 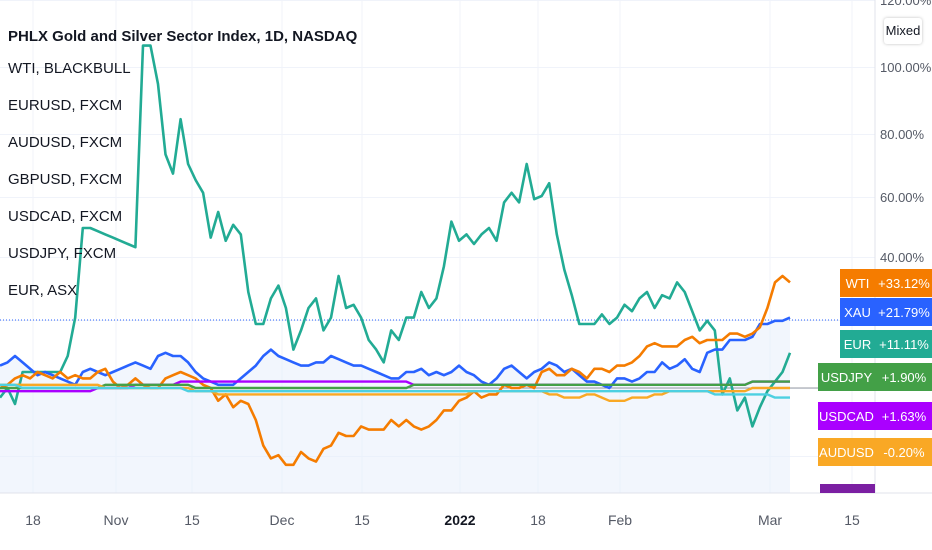 What do you see at coordinates (902, 257) in the screenshot?
I see `y-tick-label: 40.00%` at bounding box center [902, 257].